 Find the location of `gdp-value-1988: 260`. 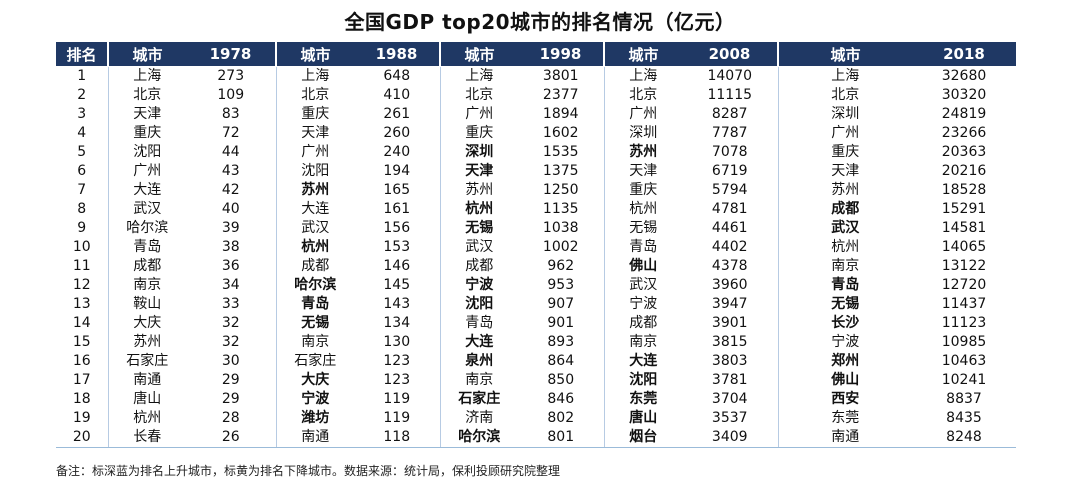

gdp-value-1988: 260 is located at coordinates (397, 133).